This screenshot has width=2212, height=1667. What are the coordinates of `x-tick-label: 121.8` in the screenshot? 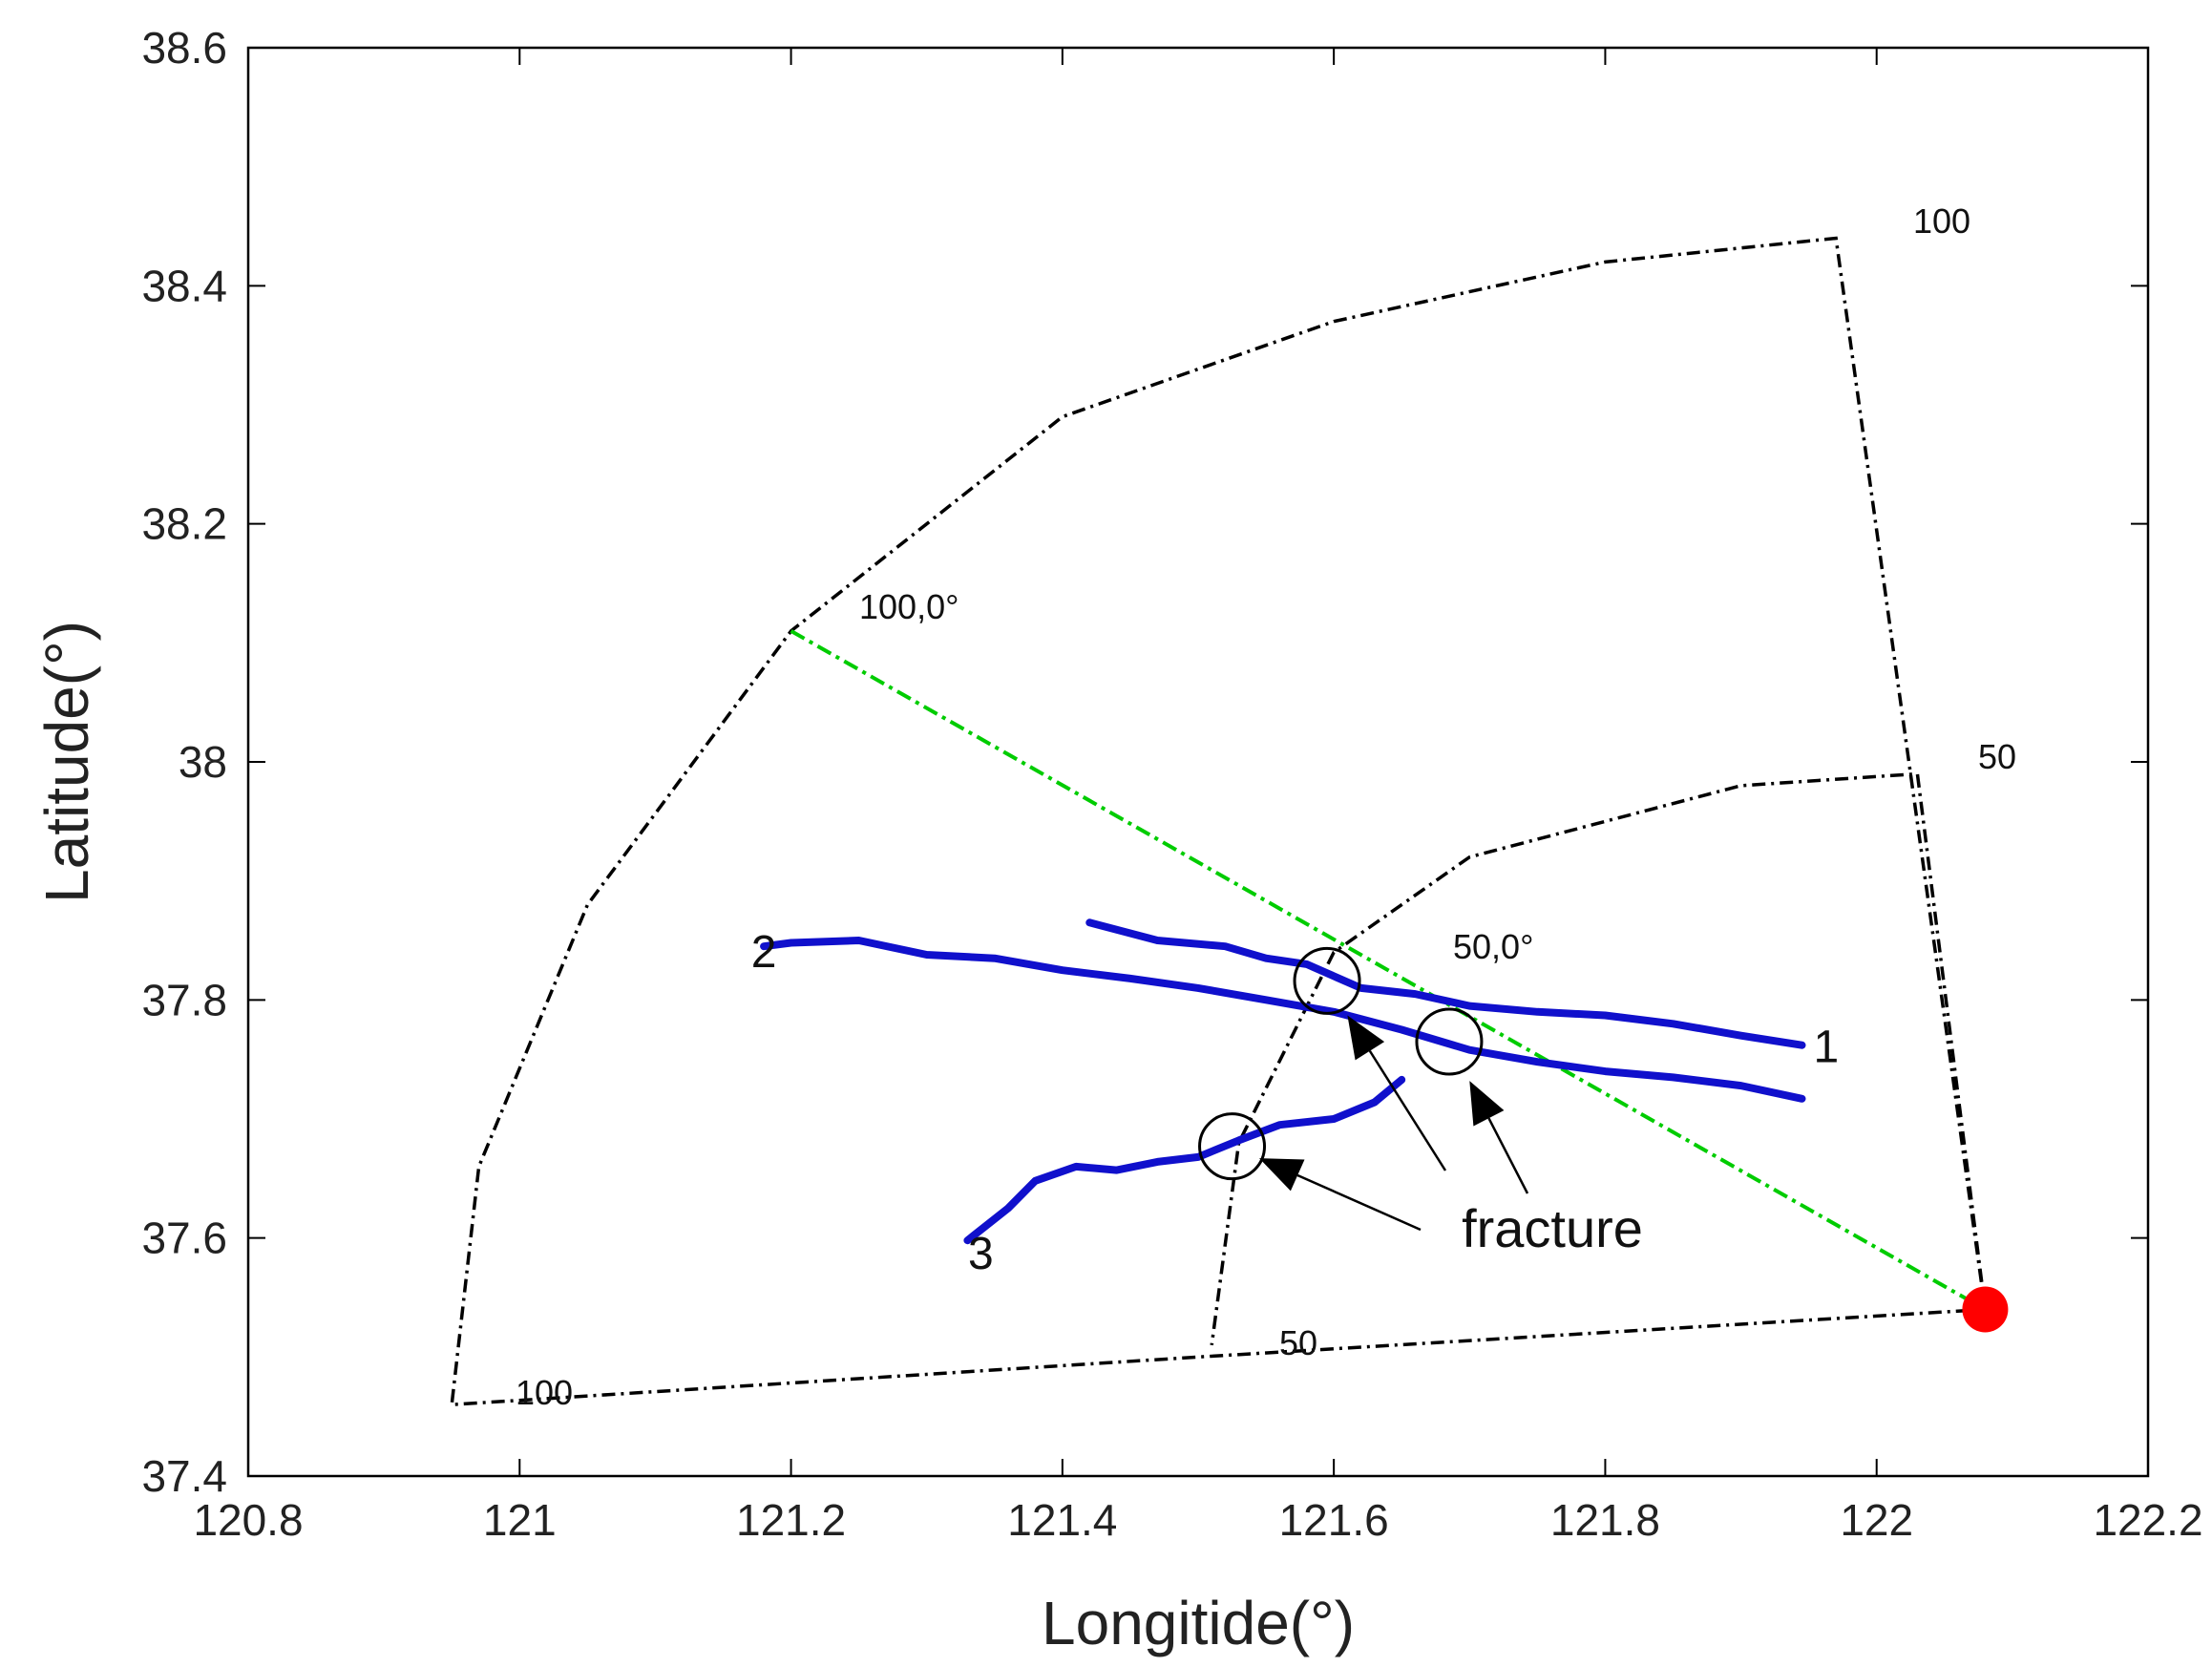 It's located at (1605, 1520).